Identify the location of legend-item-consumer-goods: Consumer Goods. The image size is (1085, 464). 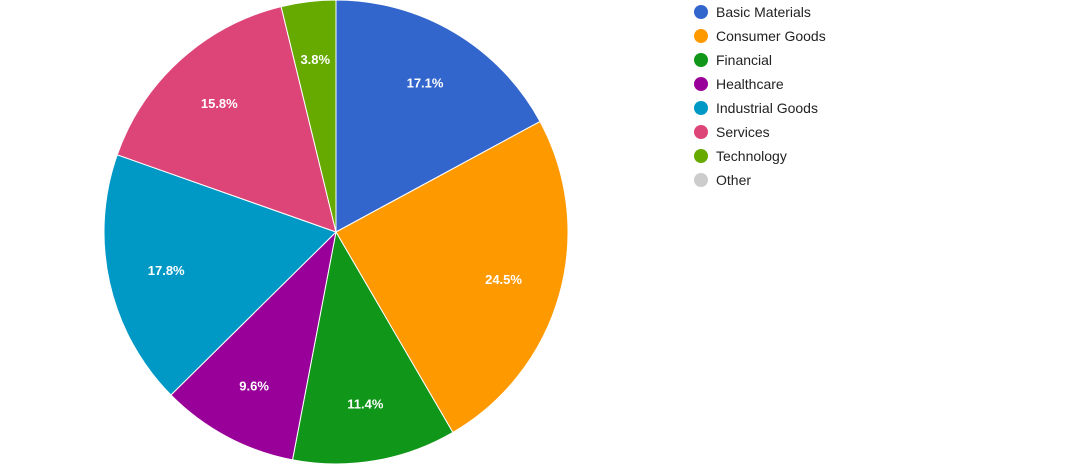
(760, 36).